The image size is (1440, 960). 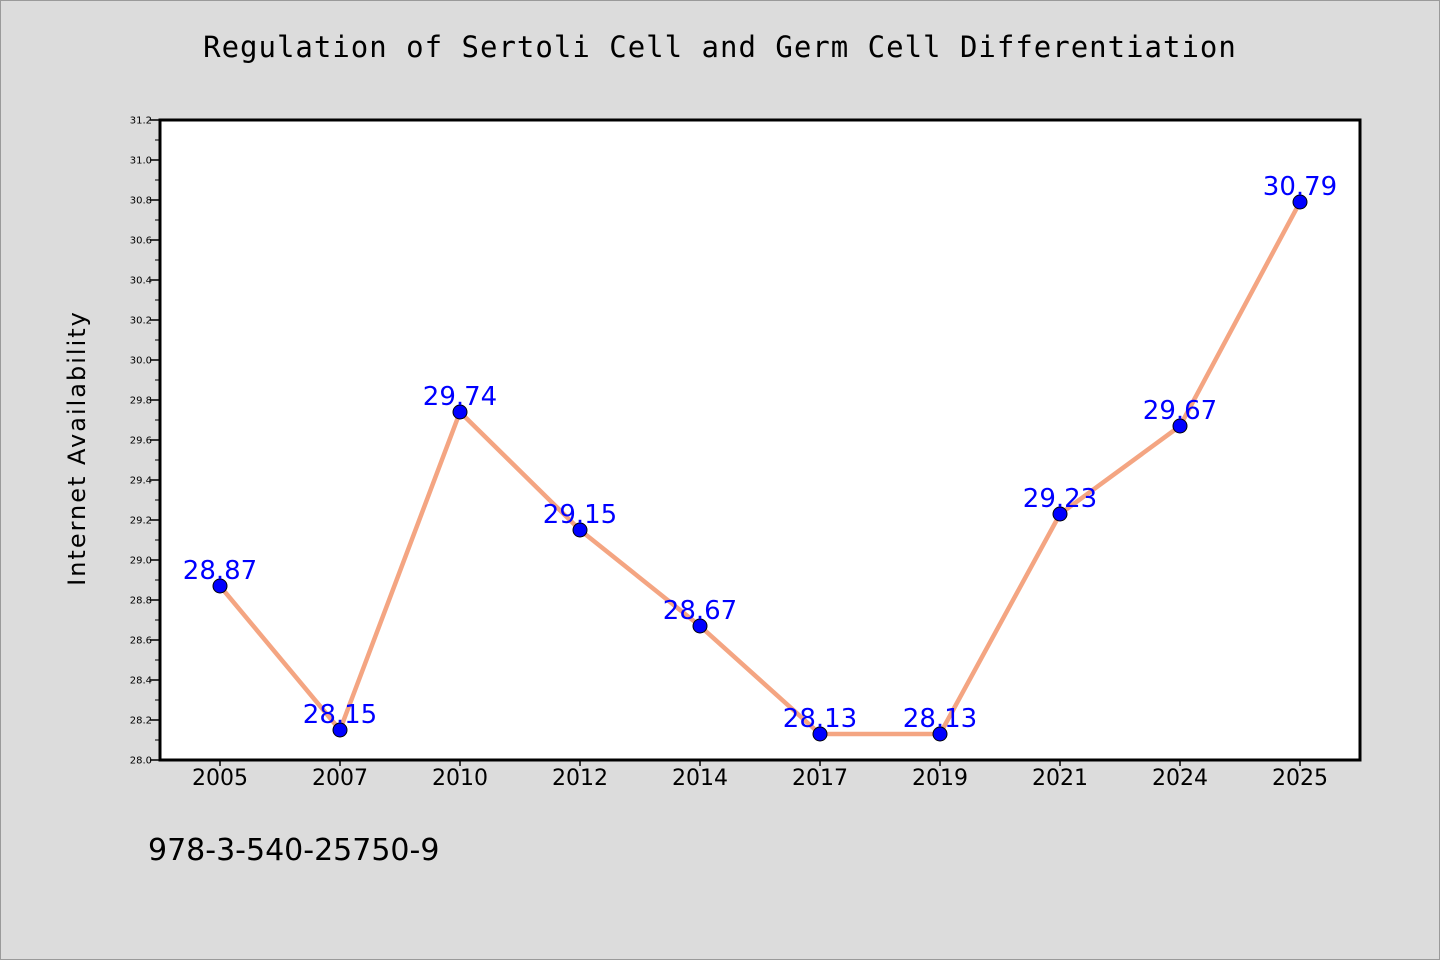 I want to click on data-label: 29.23, so click(x=1060, y=499).